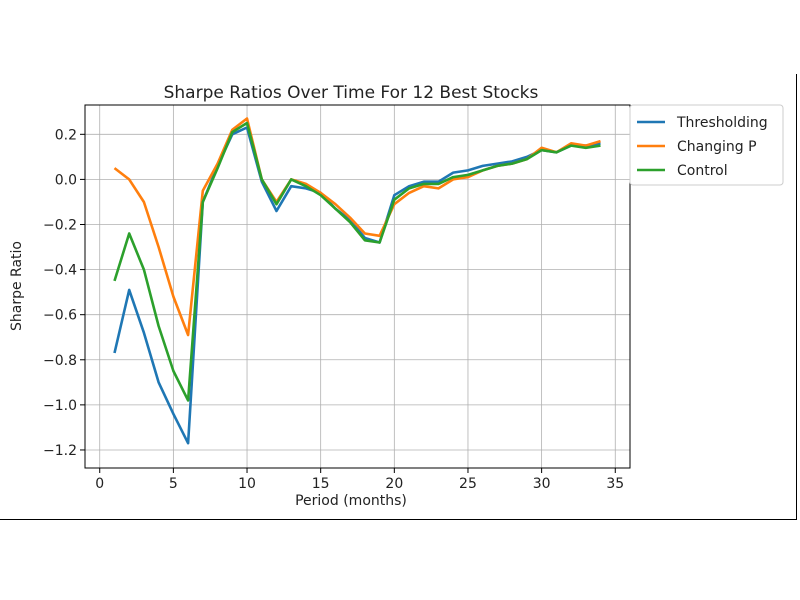 Image resolution: width=800 pixels, height=600 pixels. Describe the element at coordinates (60, 451) in the screenshot. I see `y-tick-label: −1.2` at that location.